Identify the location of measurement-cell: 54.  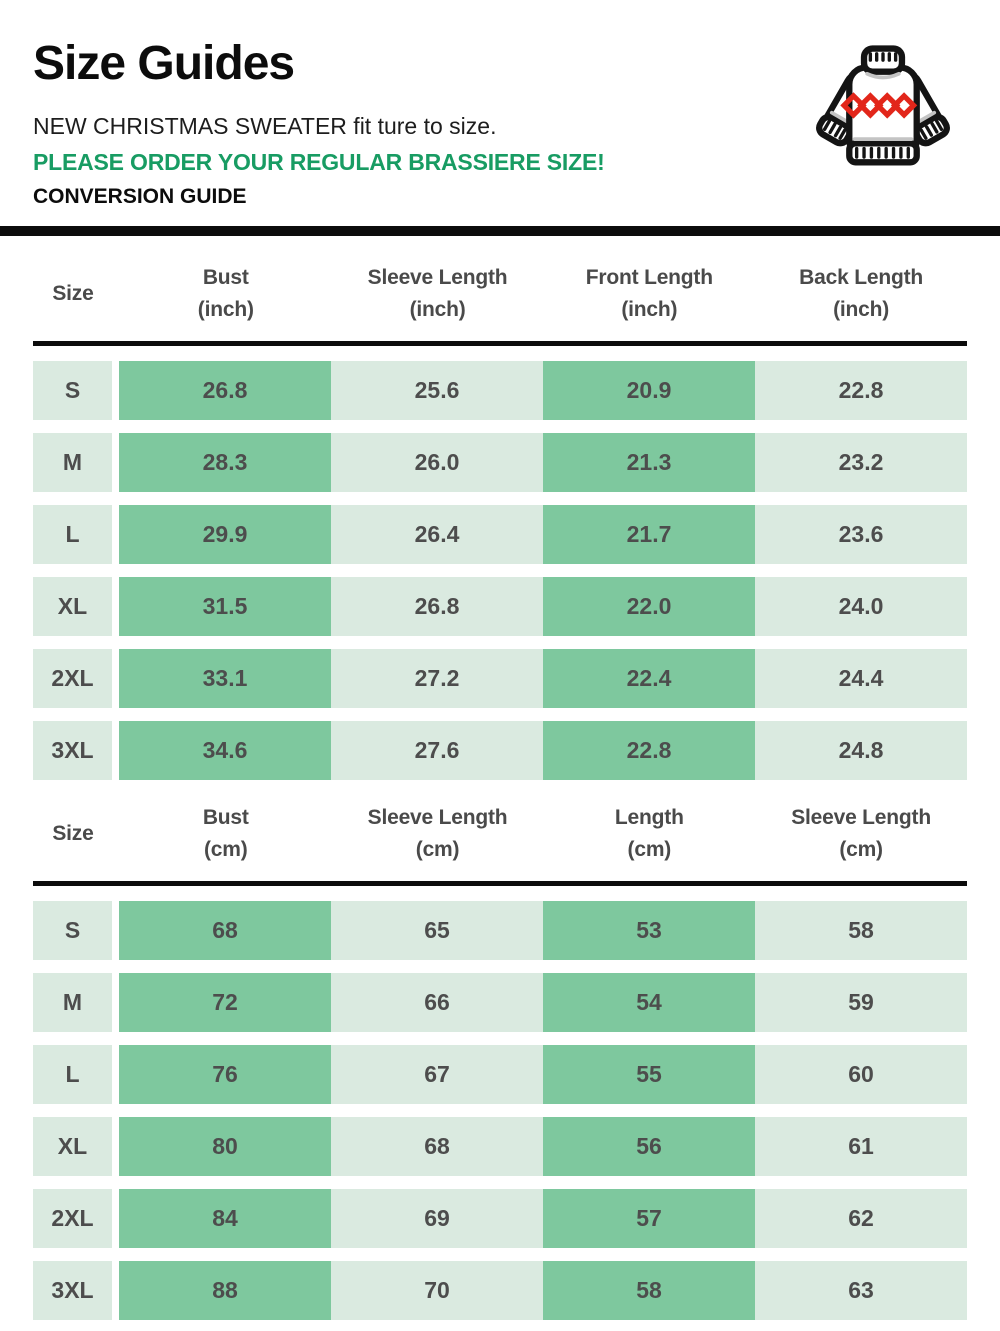
(649, 1002).